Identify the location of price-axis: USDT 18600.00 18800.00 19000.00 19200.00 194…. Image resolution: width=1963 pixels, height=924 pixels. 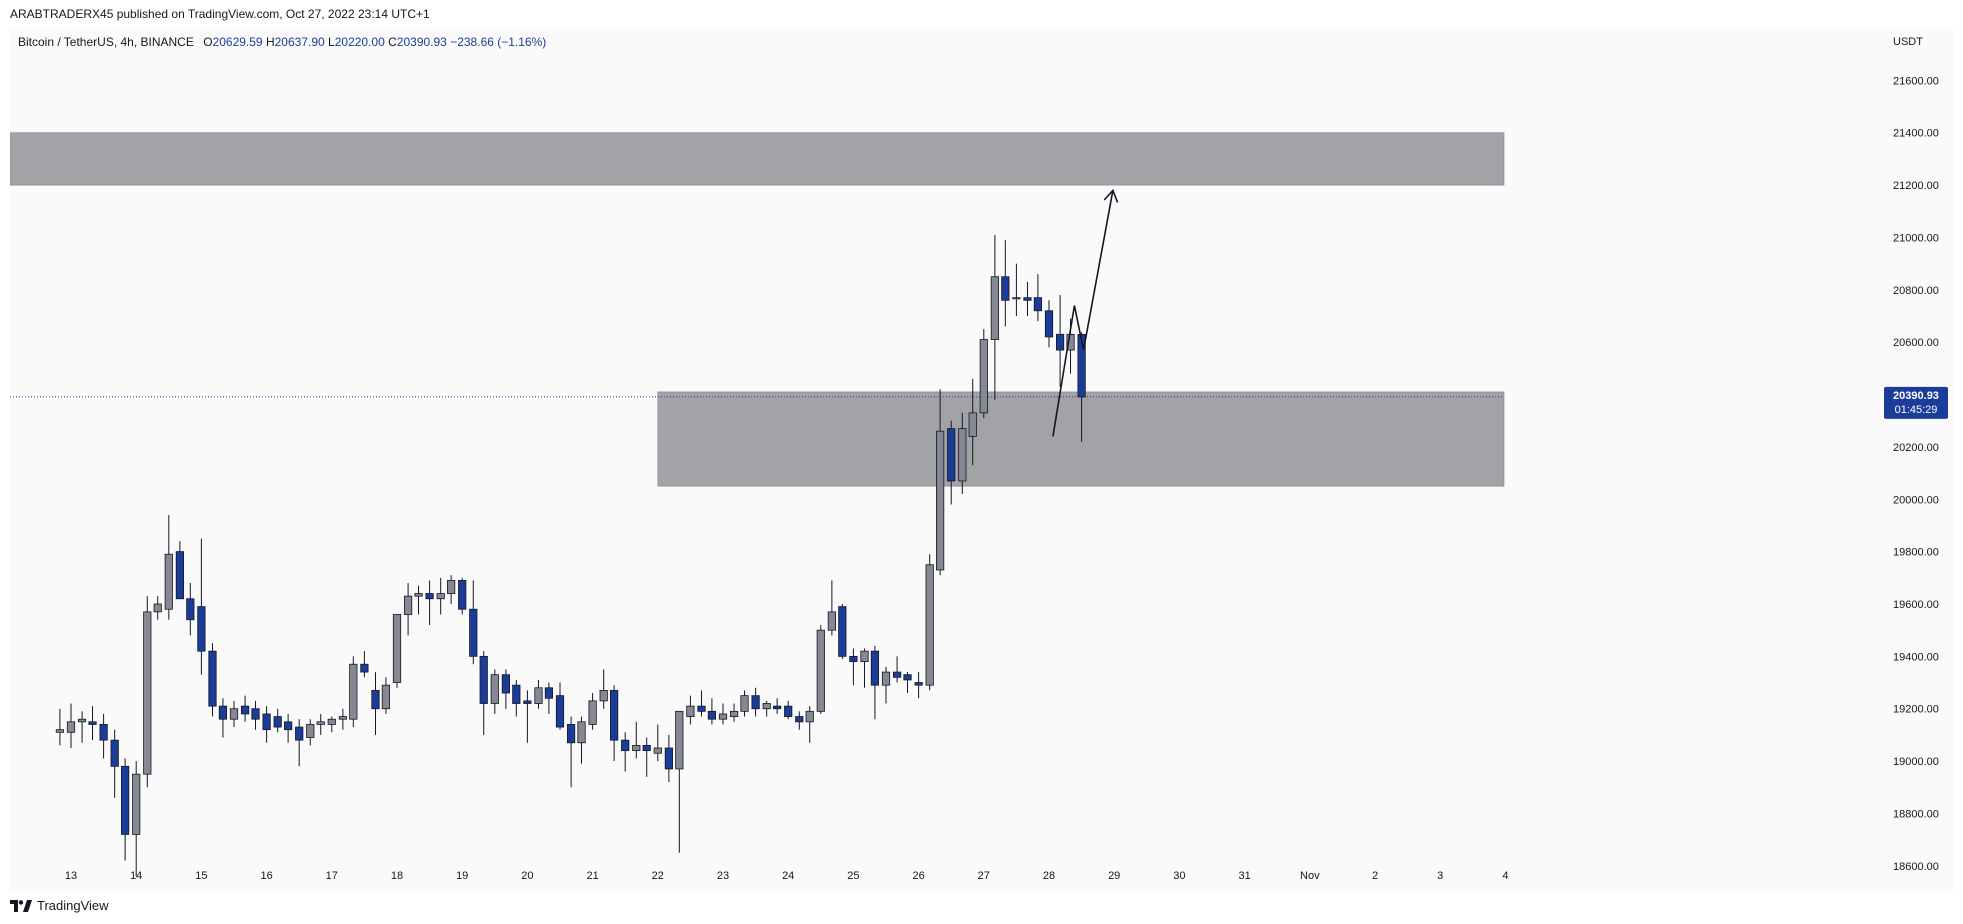
(1916, 454).